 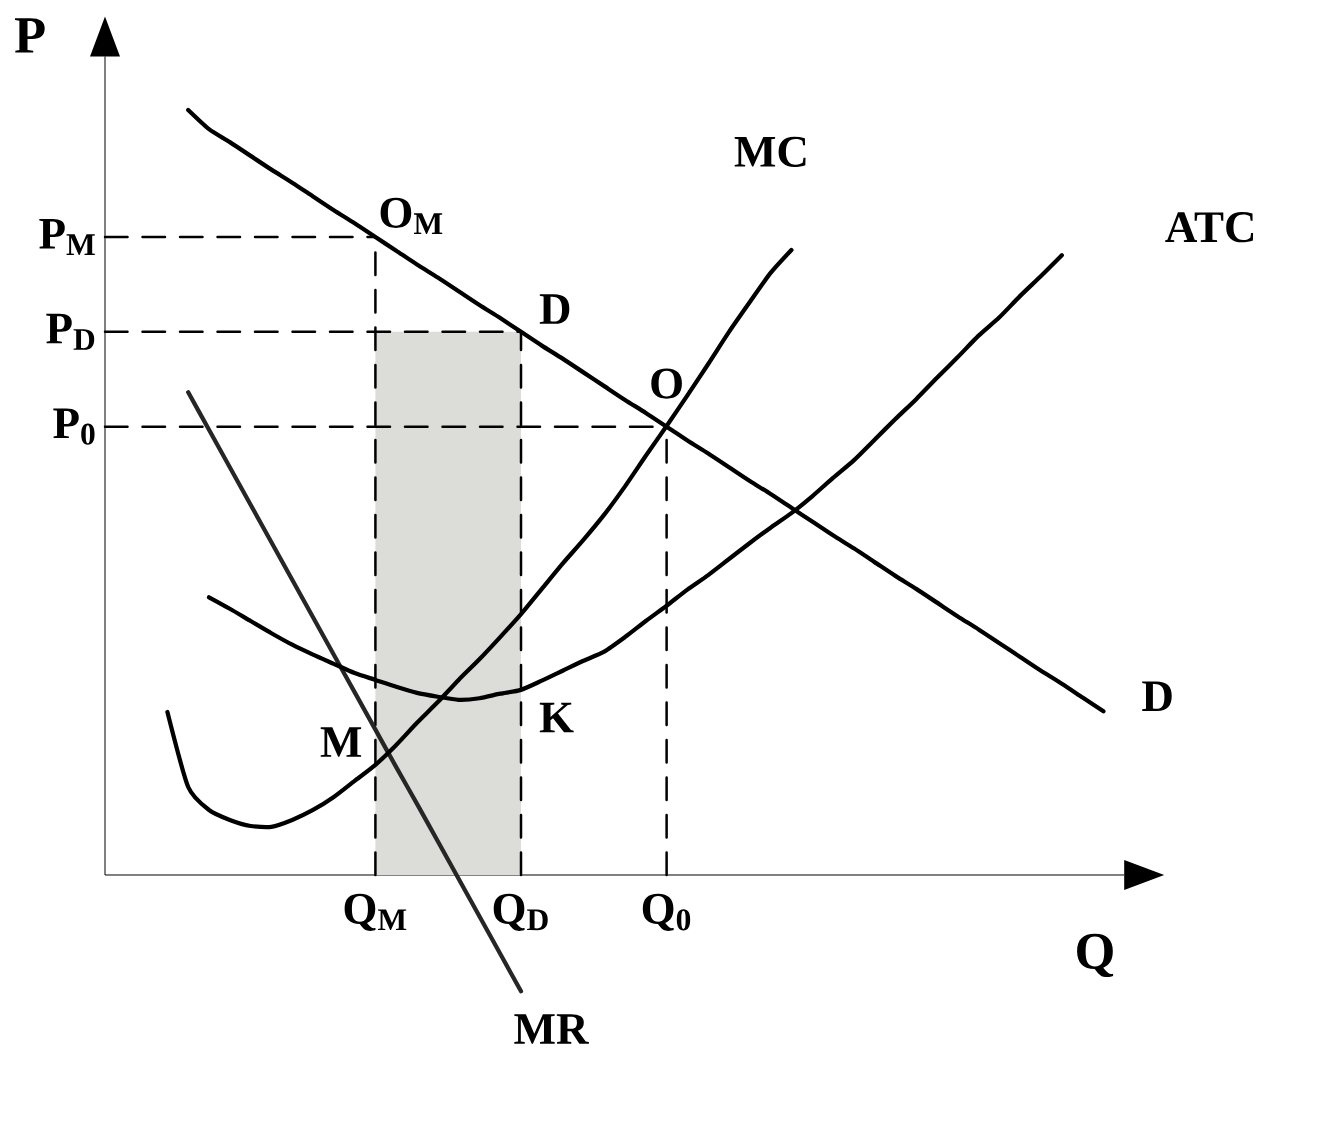 I want to click on x-tick-label: Q$_{0}$, so click(x=666, y=912).